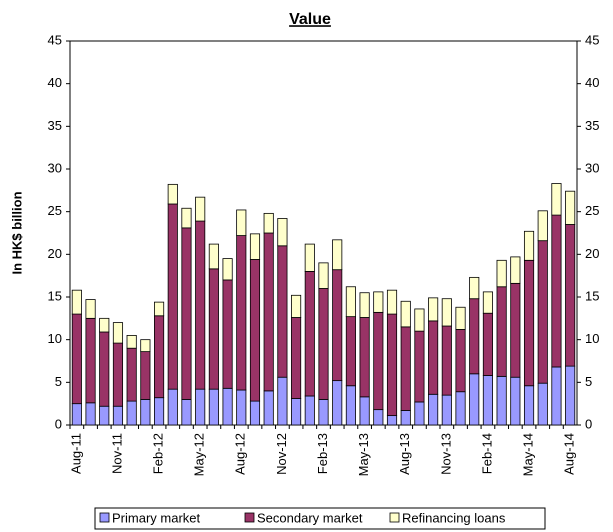  What do you see at coordinates (55, 338) in the screenshot?
I see `y-tick-label: 10` at bounding box center [55, 338].